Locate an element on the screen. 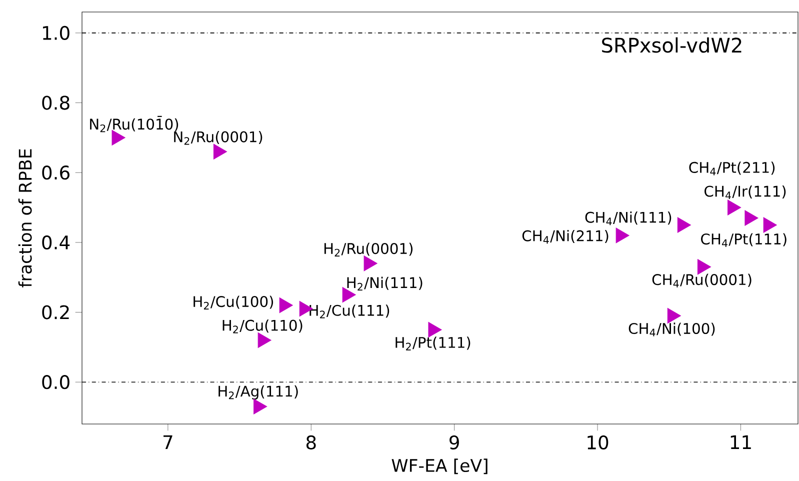 The image size is (799, 481). y-tick-label: 0.8 is located at coordinates (56, 103).